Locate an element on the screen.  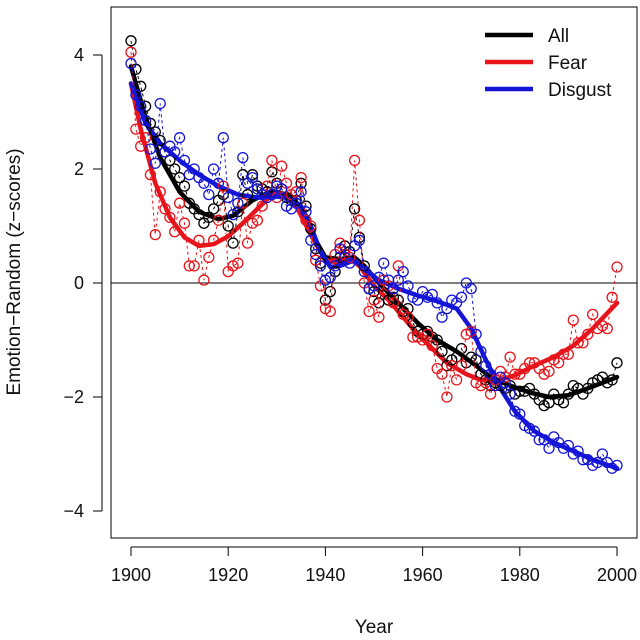
y-tick-label: 2 is located at coordinates (79, 169).